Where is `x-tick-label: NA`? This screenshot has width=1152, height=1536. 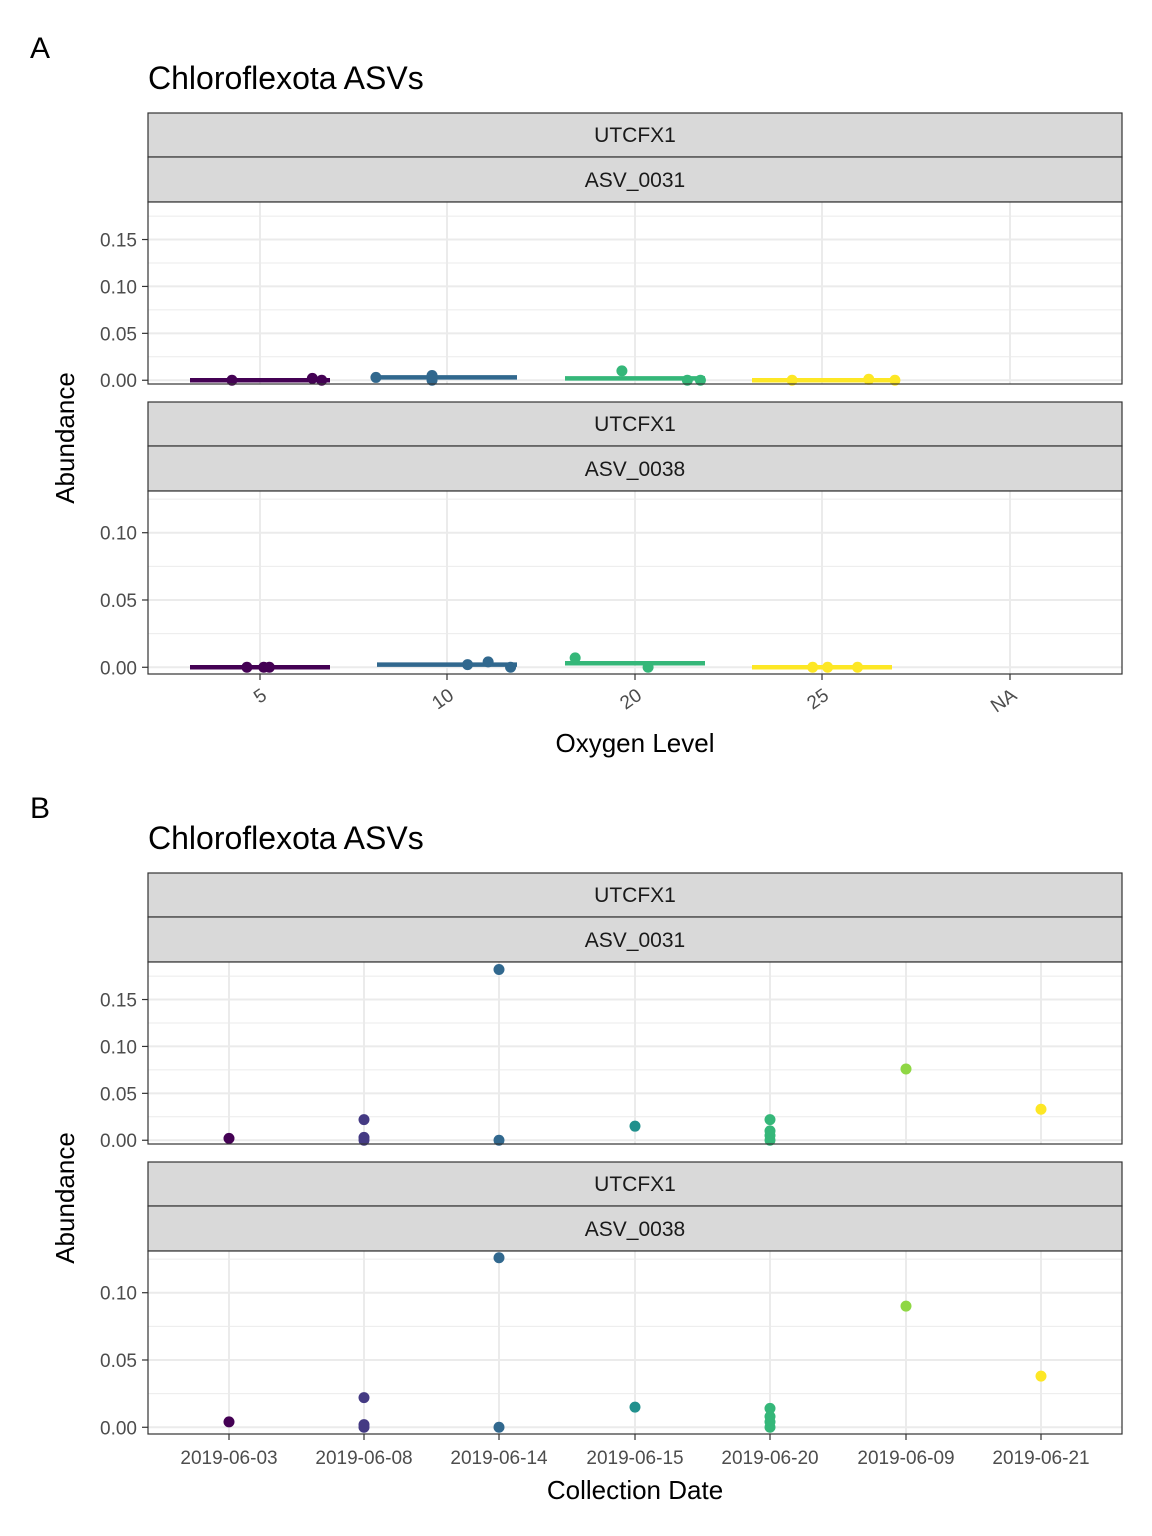
x-tick-label: NA is located at coordinates (1004, 701).